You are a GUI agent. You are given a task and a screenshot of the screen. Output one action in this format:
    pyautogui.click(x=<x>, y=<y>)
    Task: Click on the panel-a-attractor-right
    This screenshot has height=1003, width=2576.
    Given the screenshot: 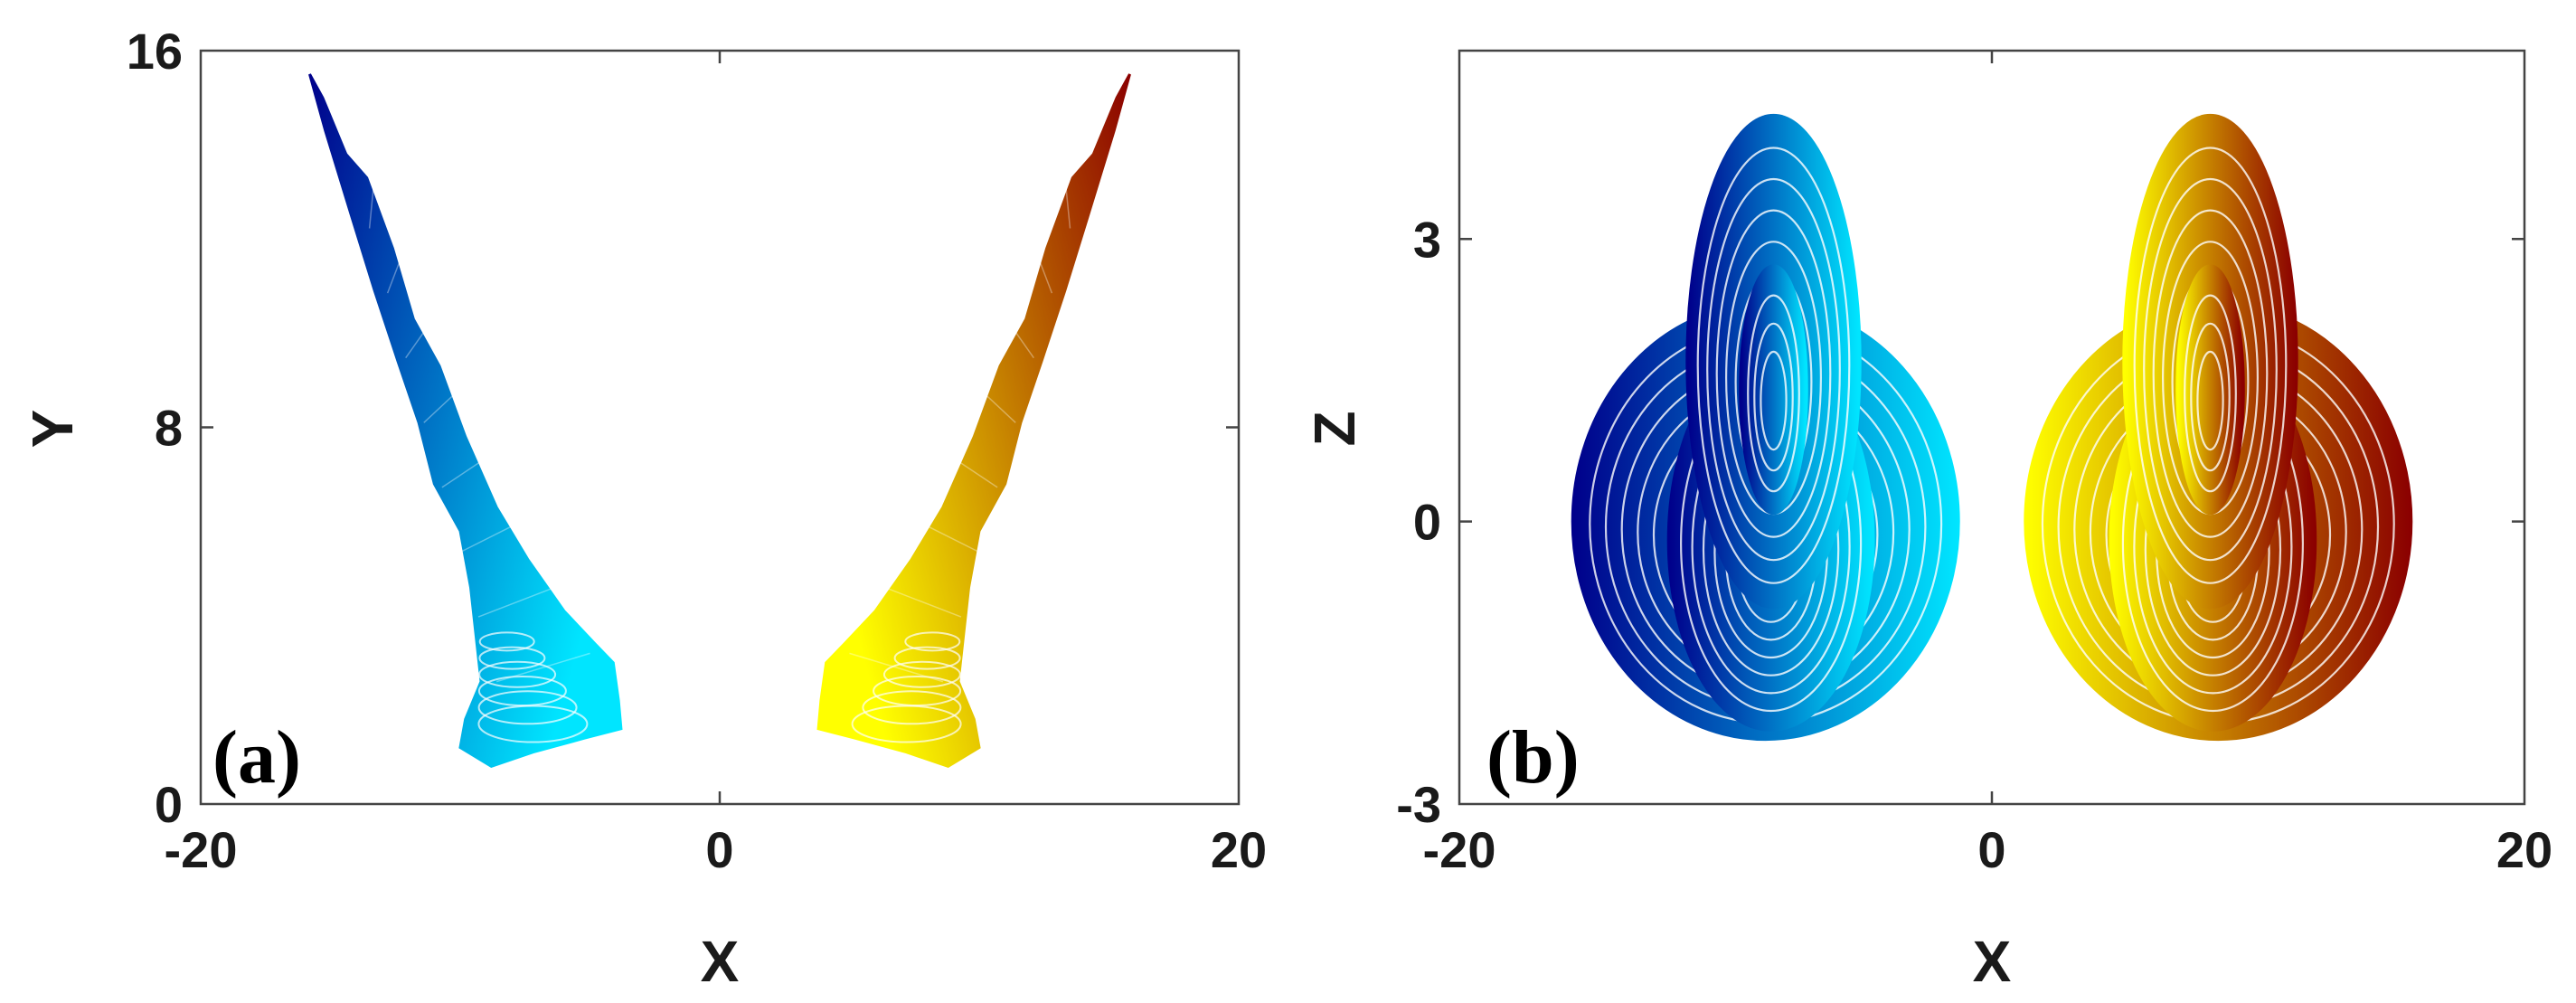 What is the action you would take?
    pyautogui.click(x=973, y=421)
    